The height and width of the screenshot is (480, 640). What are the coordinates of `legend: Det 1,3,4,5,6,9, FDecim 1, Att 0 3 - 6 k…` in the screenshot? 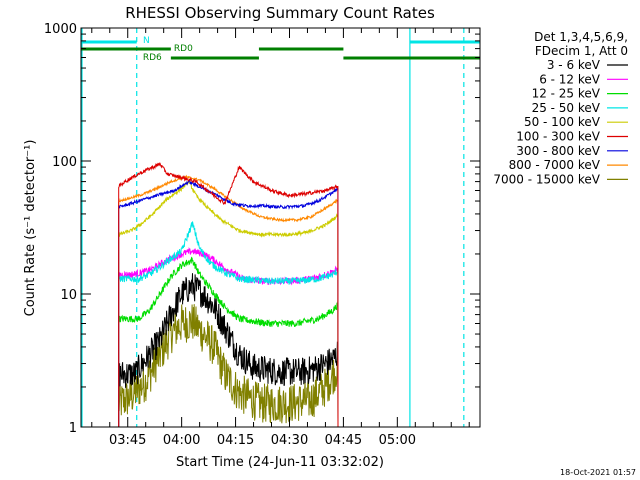 It's located at (560, 108).